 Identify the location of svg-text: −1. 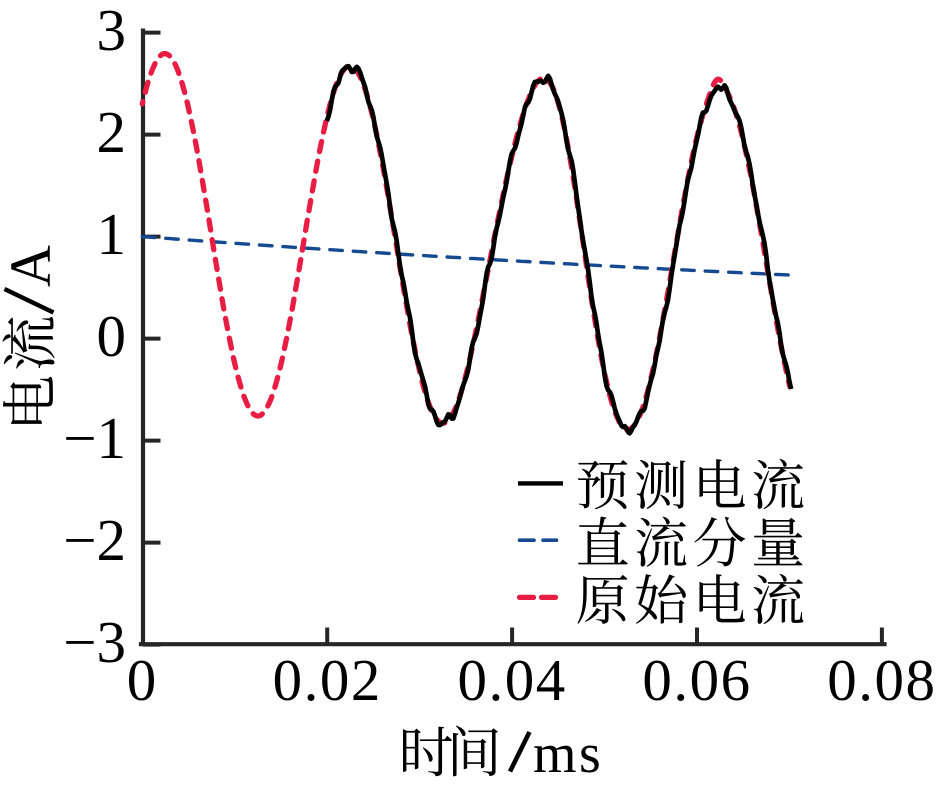
(94, 438).